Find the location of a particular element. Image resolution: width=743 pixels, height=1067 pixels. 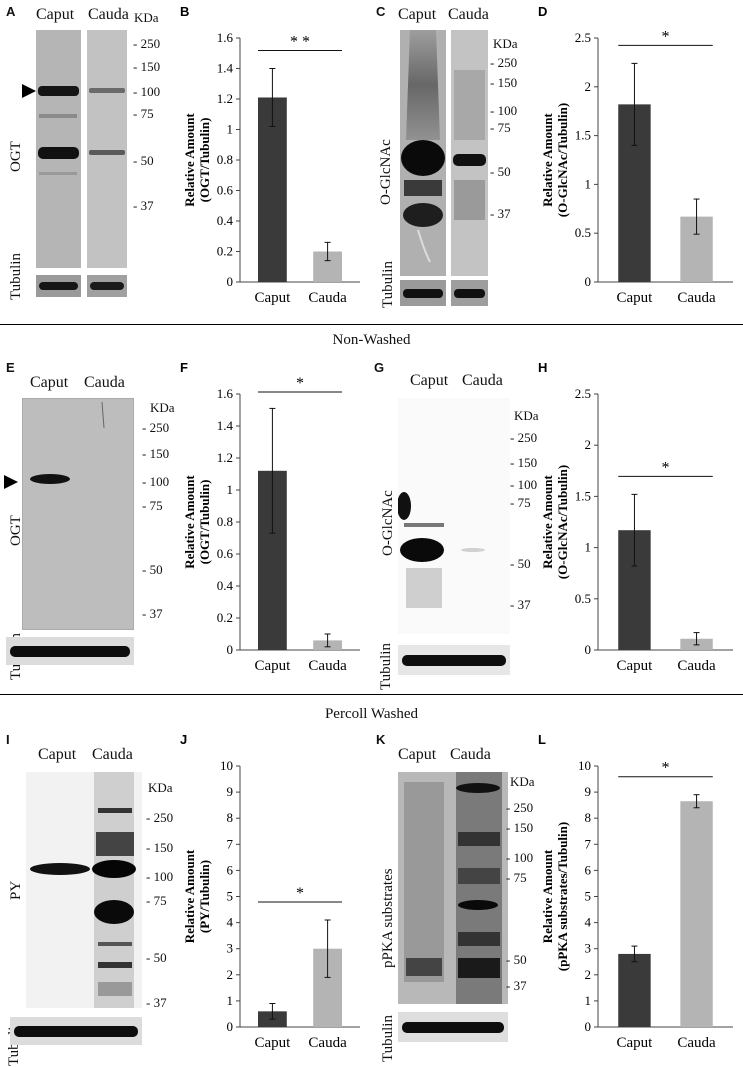

panel-letter: L is located at coordinates (542, 739).